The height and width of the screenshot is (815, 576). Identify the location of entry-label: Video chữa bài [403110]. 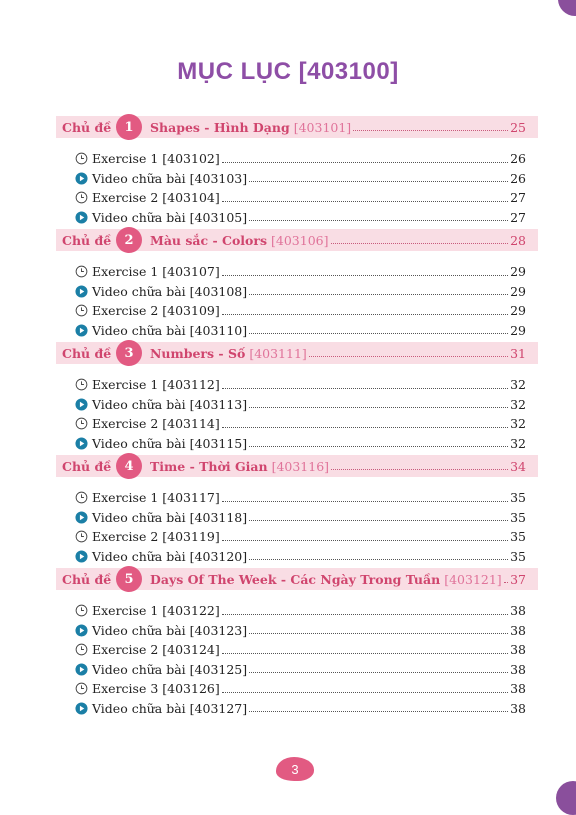
(170, 330).